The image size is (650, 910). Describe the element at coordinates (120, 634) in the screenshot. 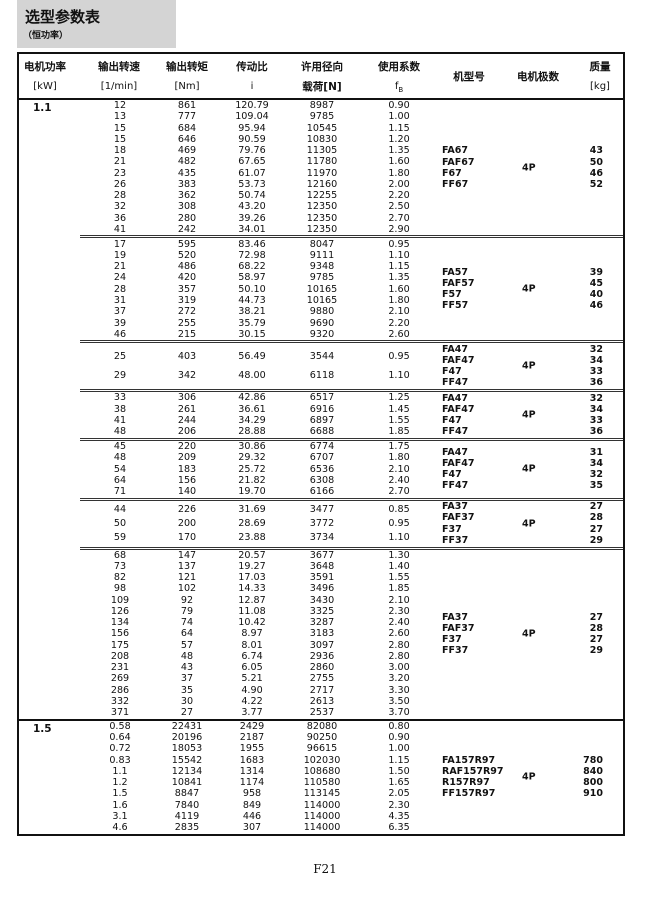

I see `cell-speed: 156` at that location.